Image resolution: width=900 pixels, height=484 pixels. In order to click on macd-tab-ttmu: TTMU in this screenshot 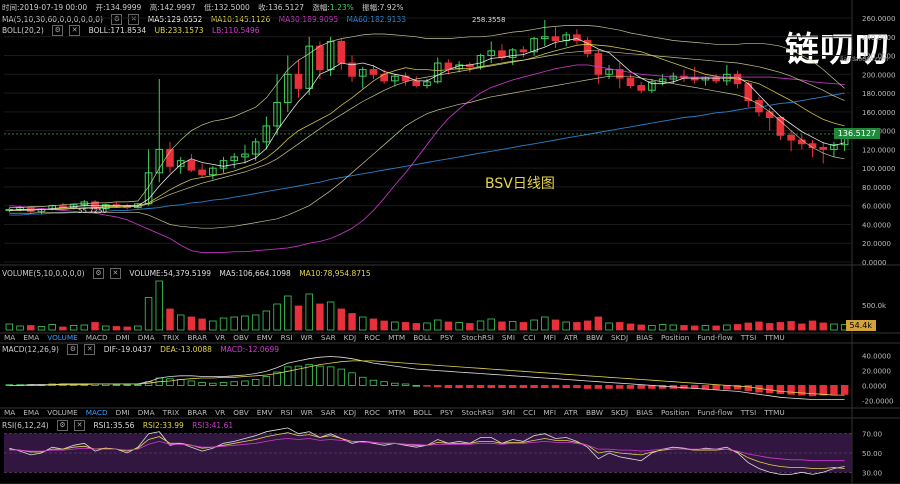, I will do `click(774, 412)`.